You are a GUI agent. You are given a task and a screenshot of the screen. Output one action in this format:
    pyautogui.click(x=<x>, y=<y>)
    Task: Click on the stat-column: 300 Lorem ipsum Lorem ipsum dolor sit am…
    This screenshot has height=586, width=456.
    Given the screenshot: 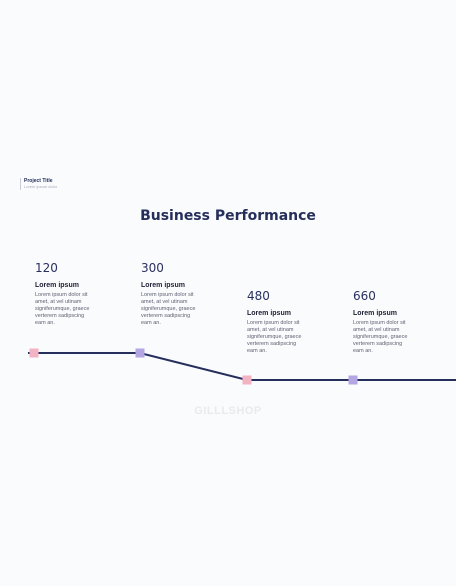 What is the action you would take?
    pyautogui.click(x=181, y=294)
    